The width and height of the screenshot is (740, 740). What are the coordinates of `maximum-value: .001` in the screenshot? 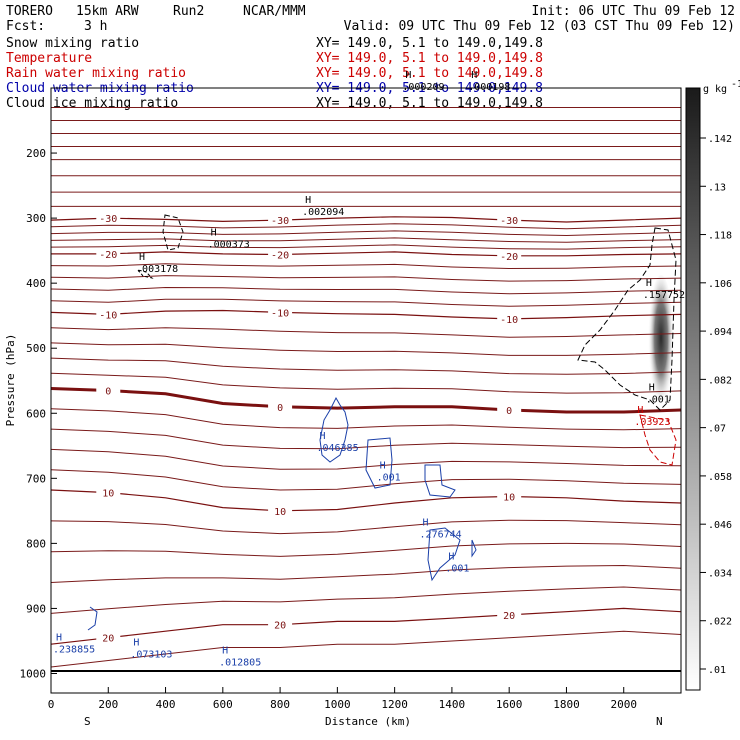 It's located at (457, 568).